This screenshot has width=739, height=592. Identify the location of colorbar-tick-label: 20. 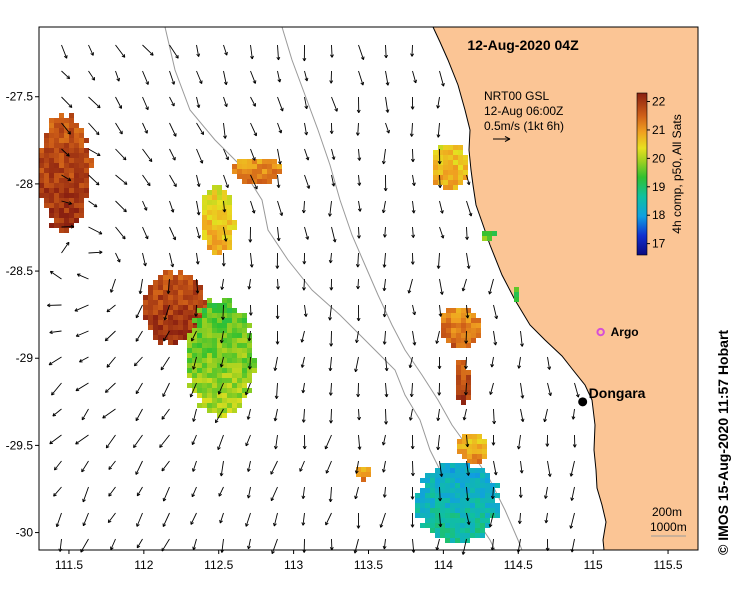
(659, 158).